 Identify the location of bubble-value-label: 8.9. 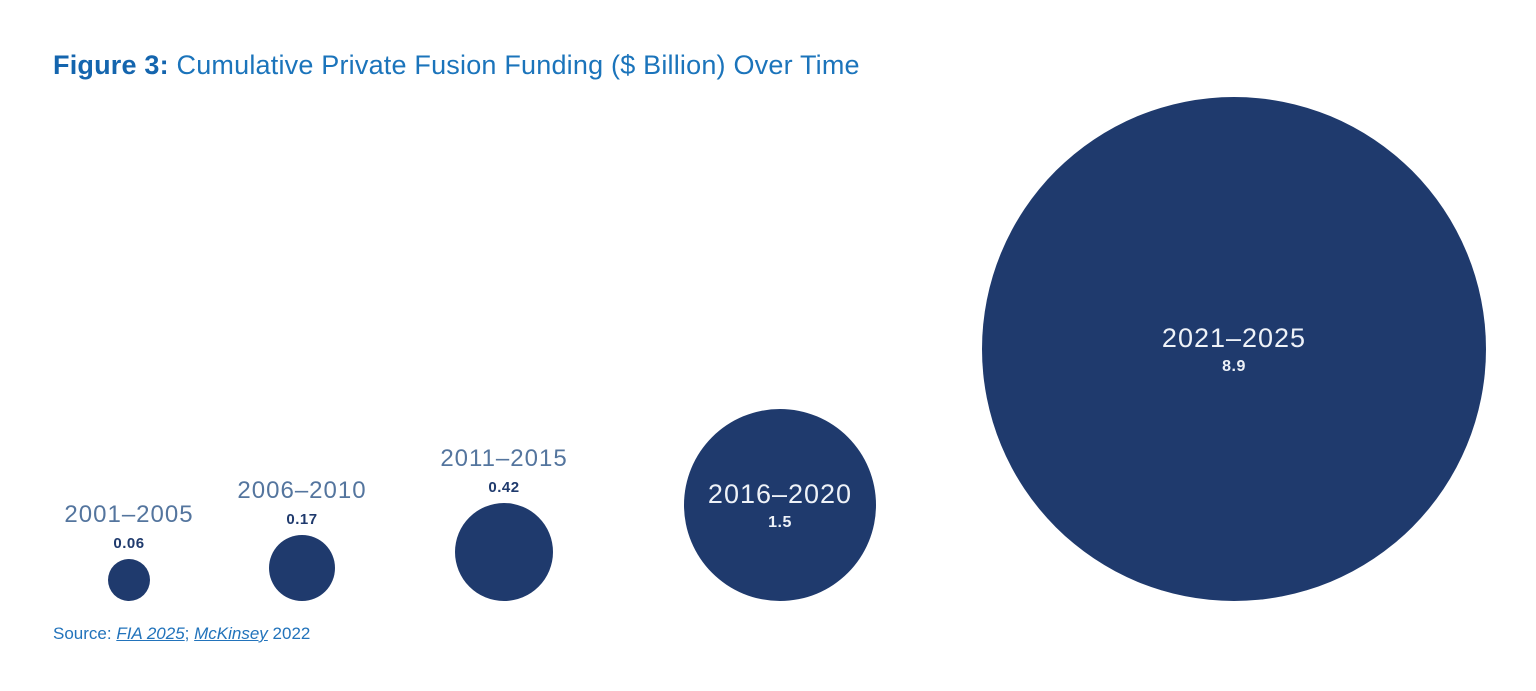
(1234, 366).